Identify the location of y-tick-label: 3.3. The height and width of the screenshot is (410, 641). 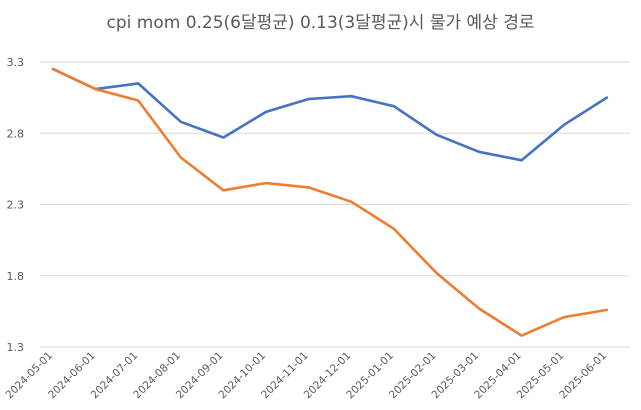
(16, 62).